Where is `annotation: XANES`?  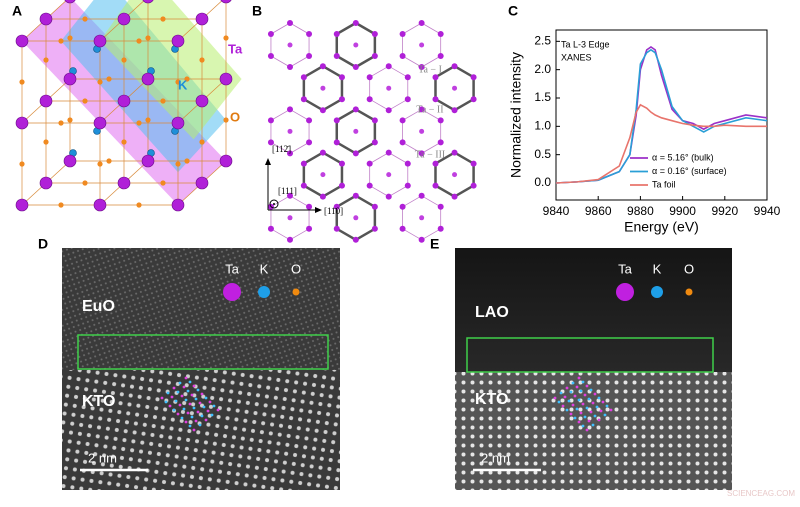 annotation: XANES is located at coordinates (576, 57).